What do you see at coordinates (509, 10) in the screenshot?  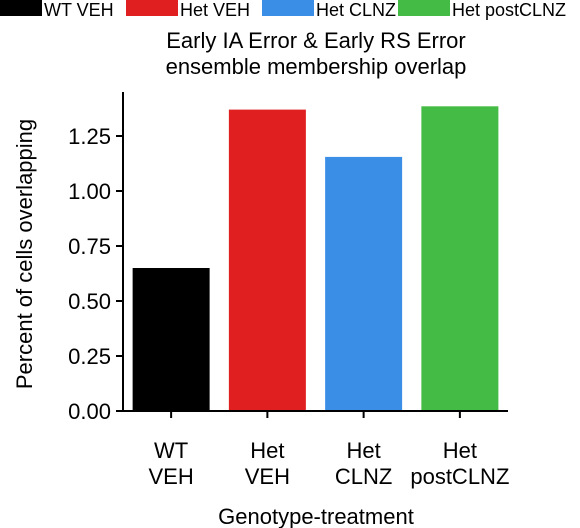 I see `legend-label: Het postCLNZ` at bounding box center [509, 10].